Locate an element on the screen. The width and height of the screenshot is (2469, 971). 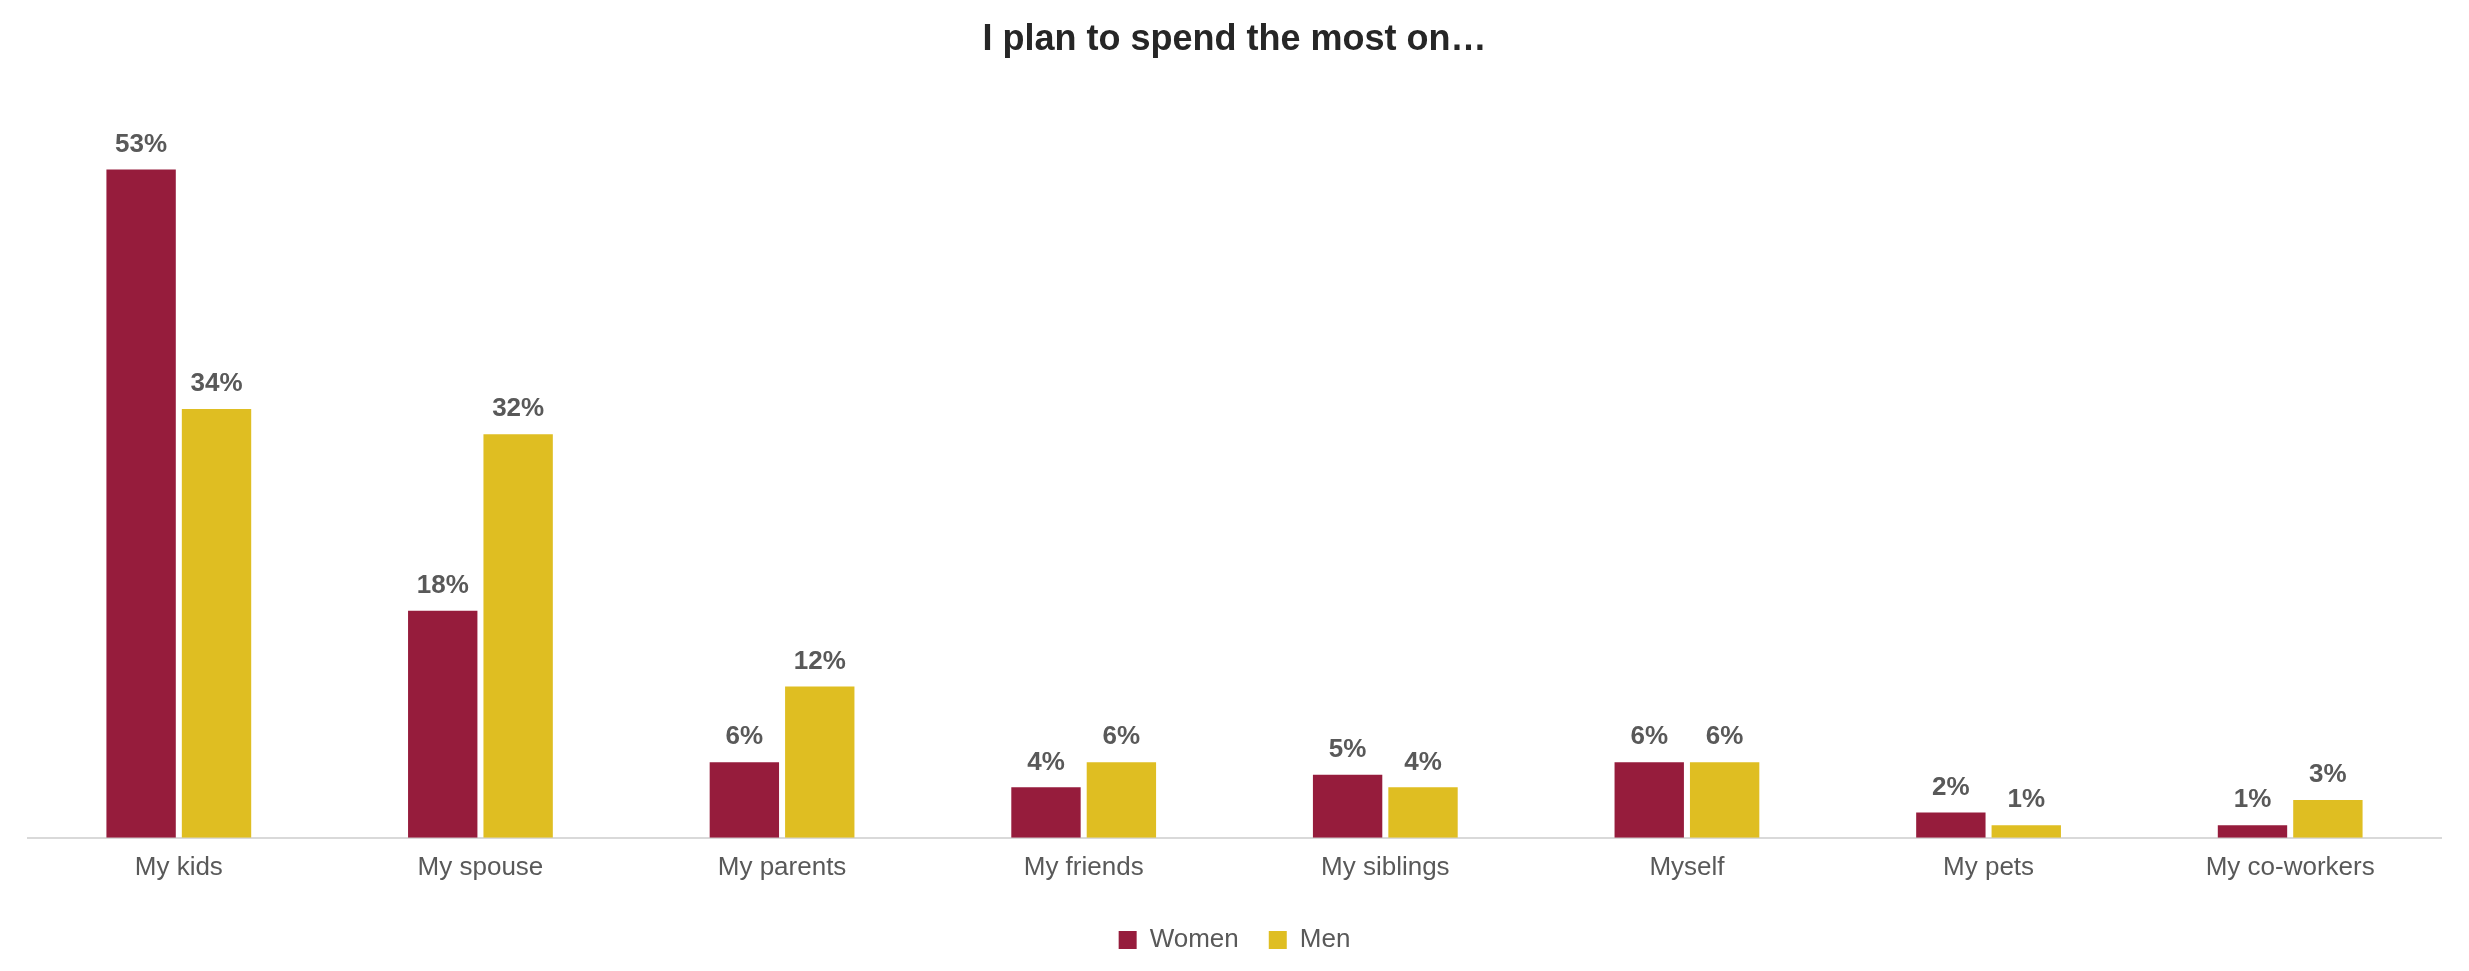
data-label: 12% is located at coordinates (819, 659).